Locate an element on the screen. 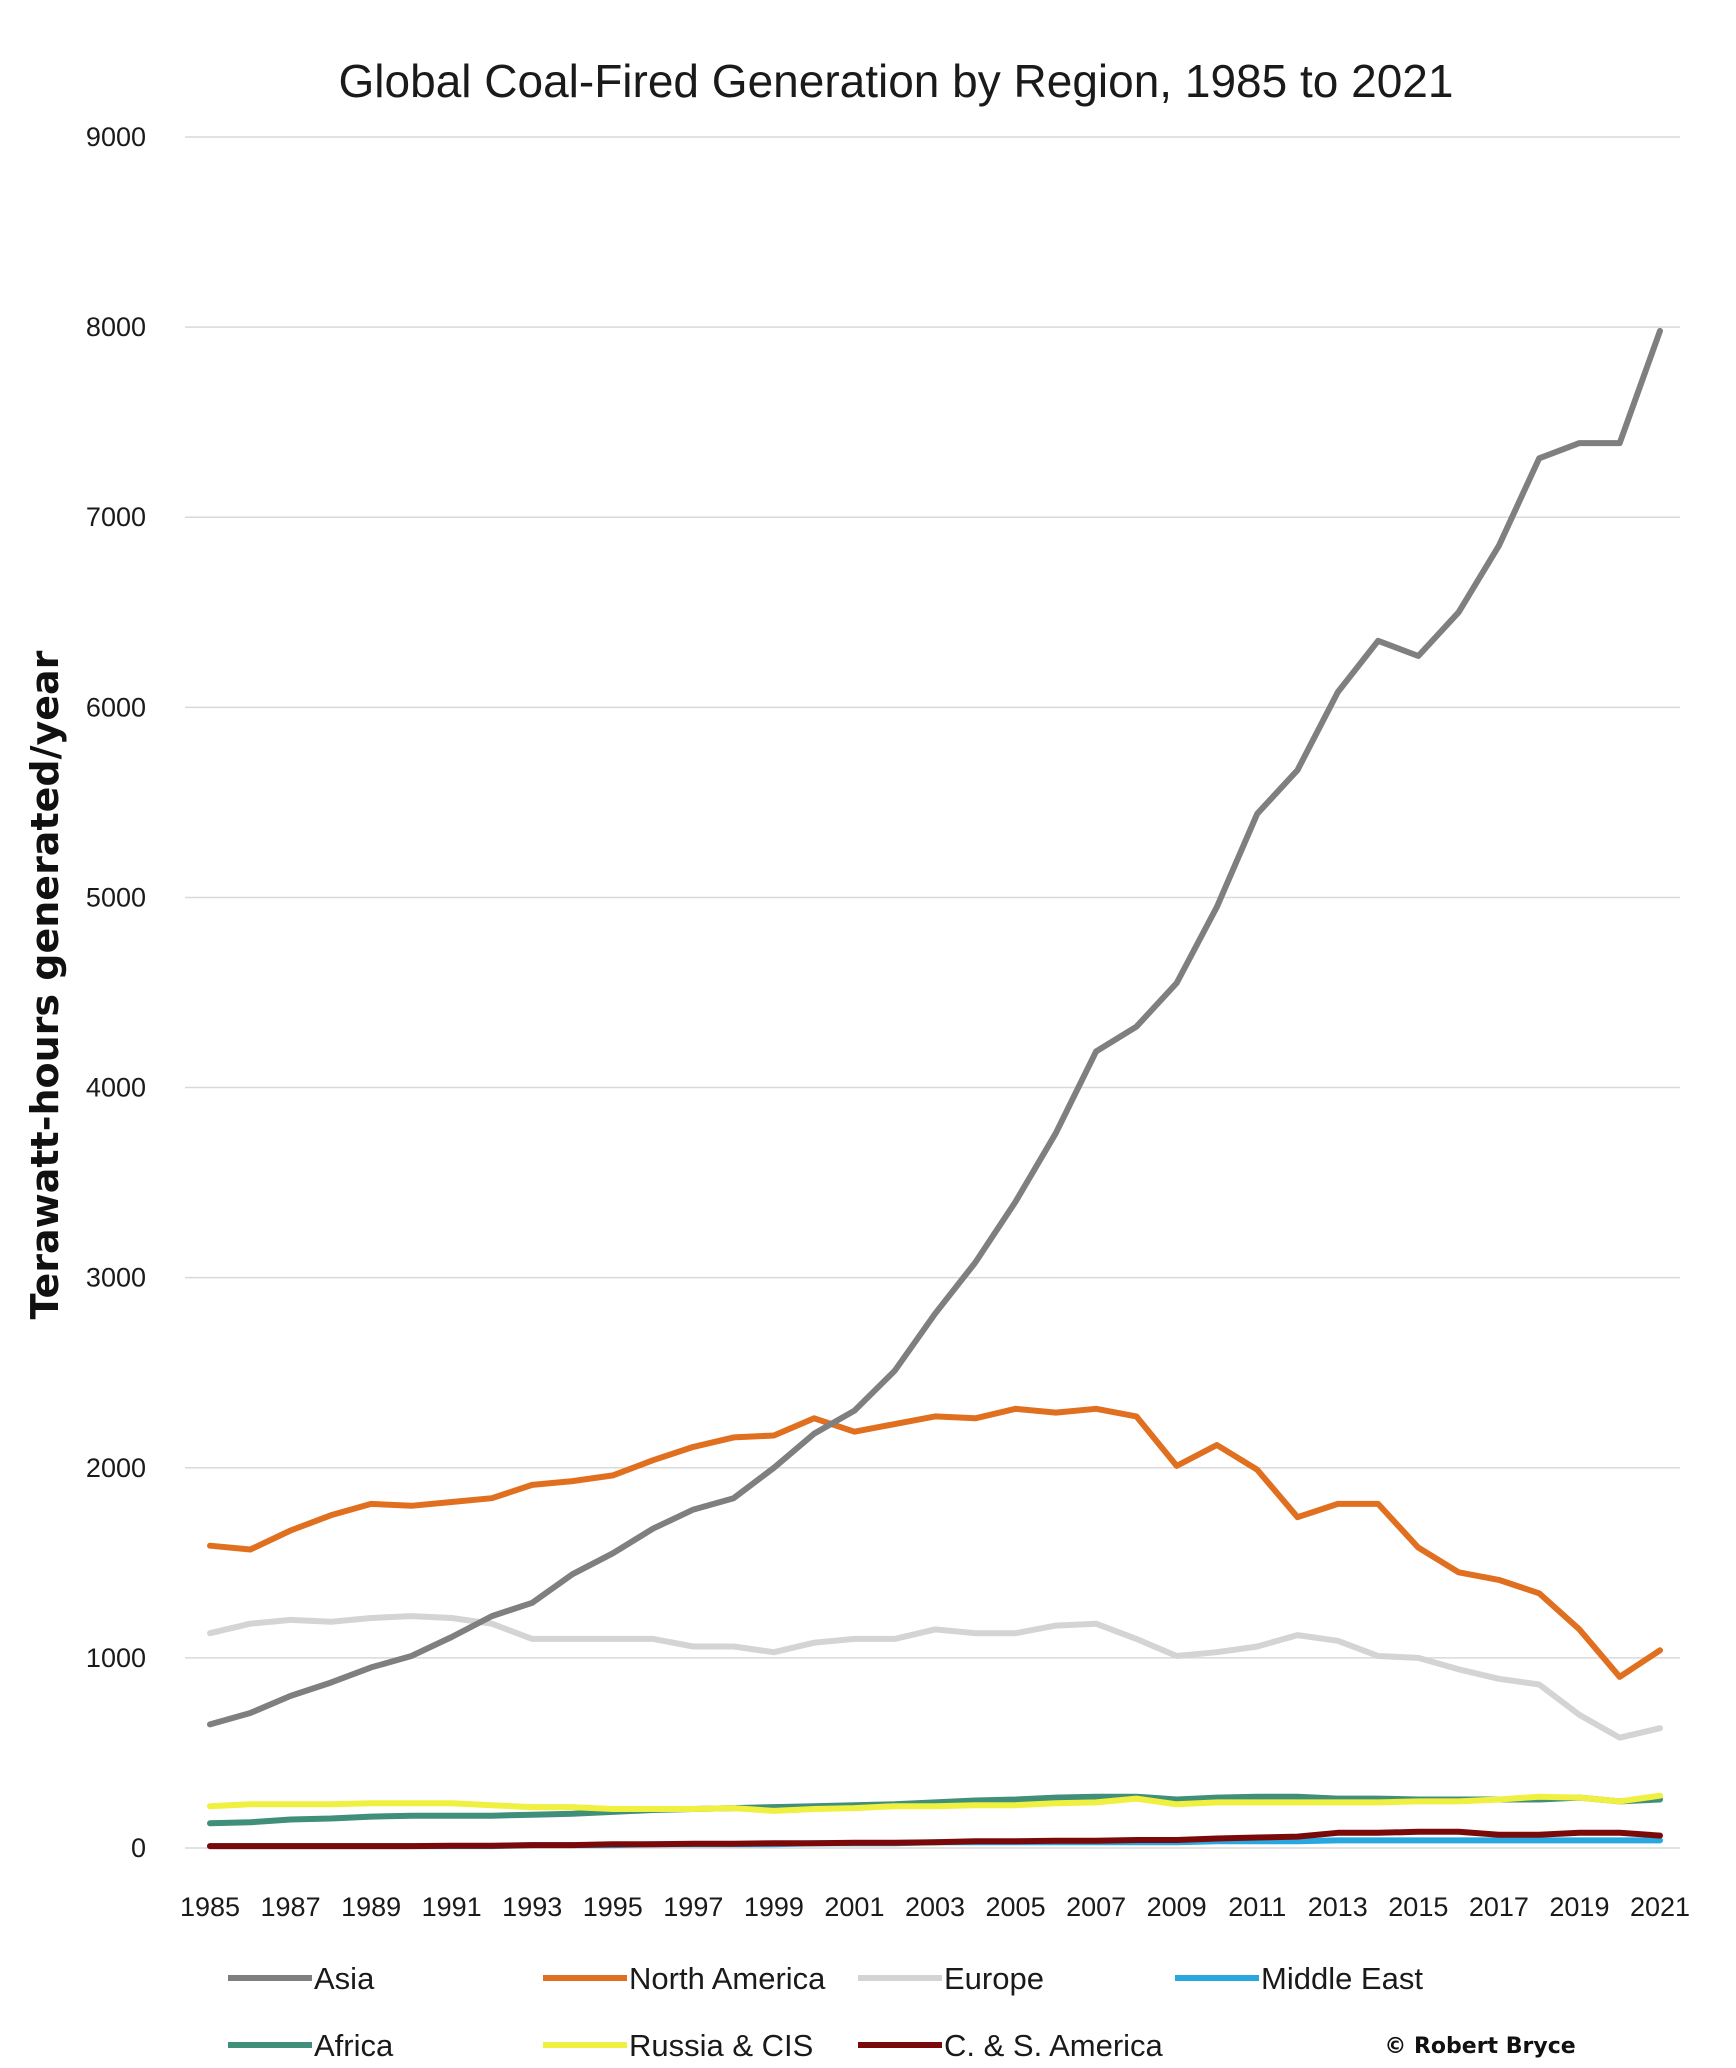  x-tick-label: 2019 is located at coordinates (1579, 1907).